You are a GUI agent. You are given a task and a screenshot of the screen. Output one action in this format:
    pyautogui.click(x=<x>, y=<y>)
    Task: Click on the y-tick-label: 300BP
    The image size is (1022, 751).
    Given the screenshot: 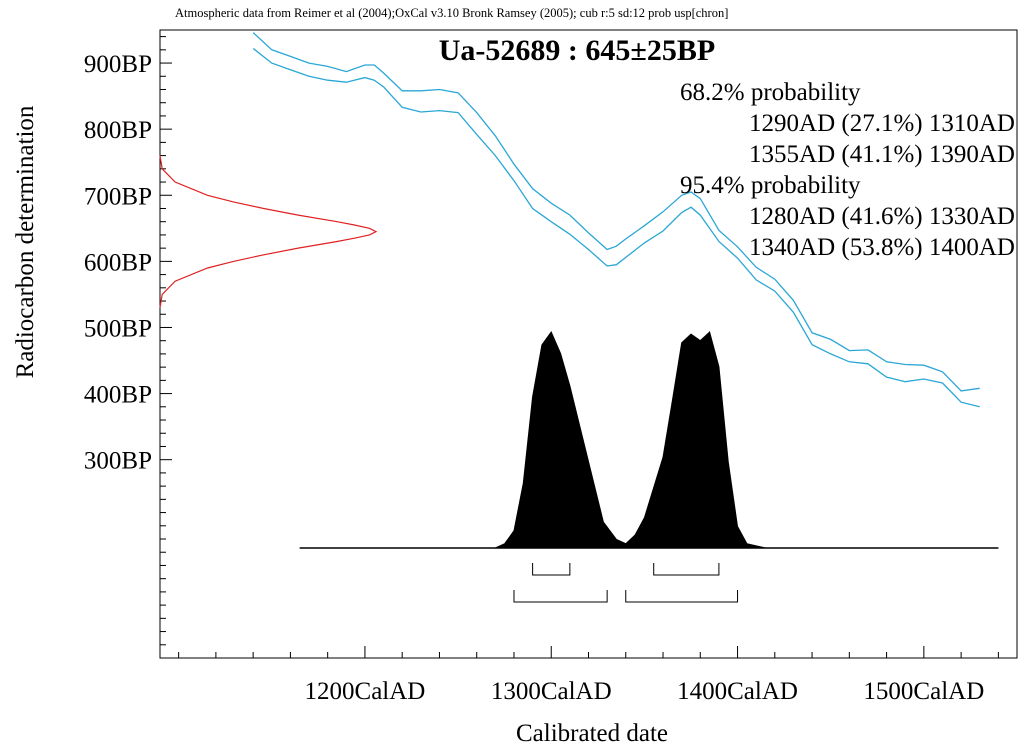 What is the action you would take?
    pyautogui.click(x=118, y=461)
    